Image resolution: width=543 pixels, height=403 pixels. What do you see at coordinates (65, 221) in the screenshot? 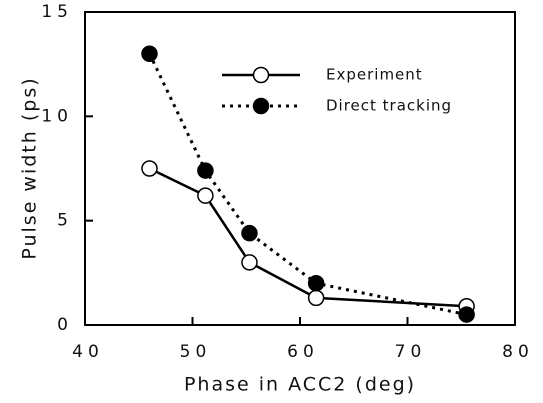
I see `y-tick-label: 5` at bounding box center [65, 221].